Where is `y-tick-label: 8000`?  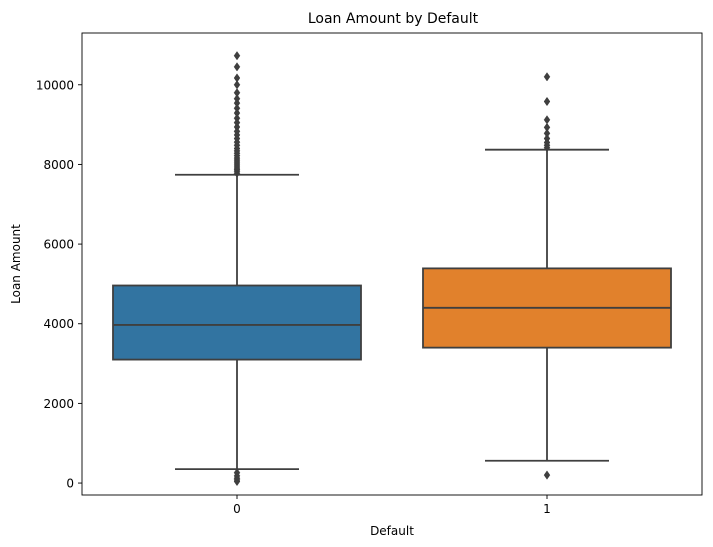 y-tick-label: 8000 is located at coordinates (58, 165).